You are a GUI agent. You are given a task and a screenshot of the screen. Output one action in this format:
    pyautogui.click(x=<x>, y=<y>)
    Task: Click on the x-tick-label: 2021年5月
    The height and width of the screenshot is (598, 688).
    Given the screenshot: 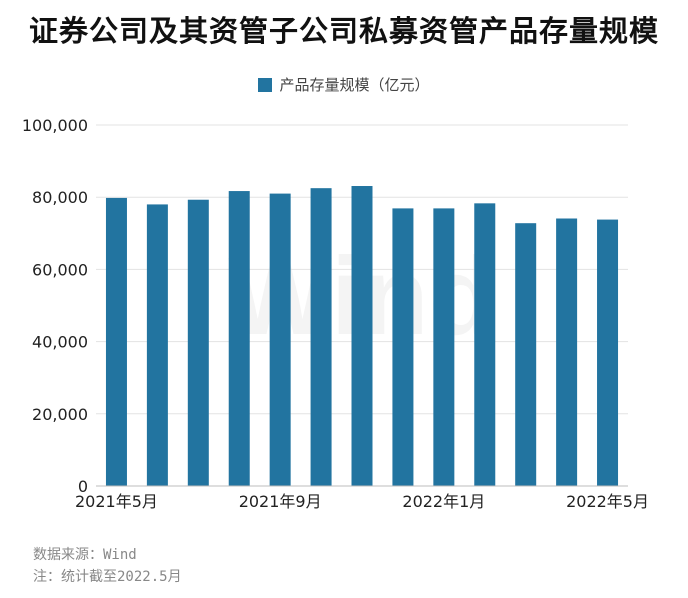 What is the action you would take?
    pyautogui.click(x=116, y=501)
    